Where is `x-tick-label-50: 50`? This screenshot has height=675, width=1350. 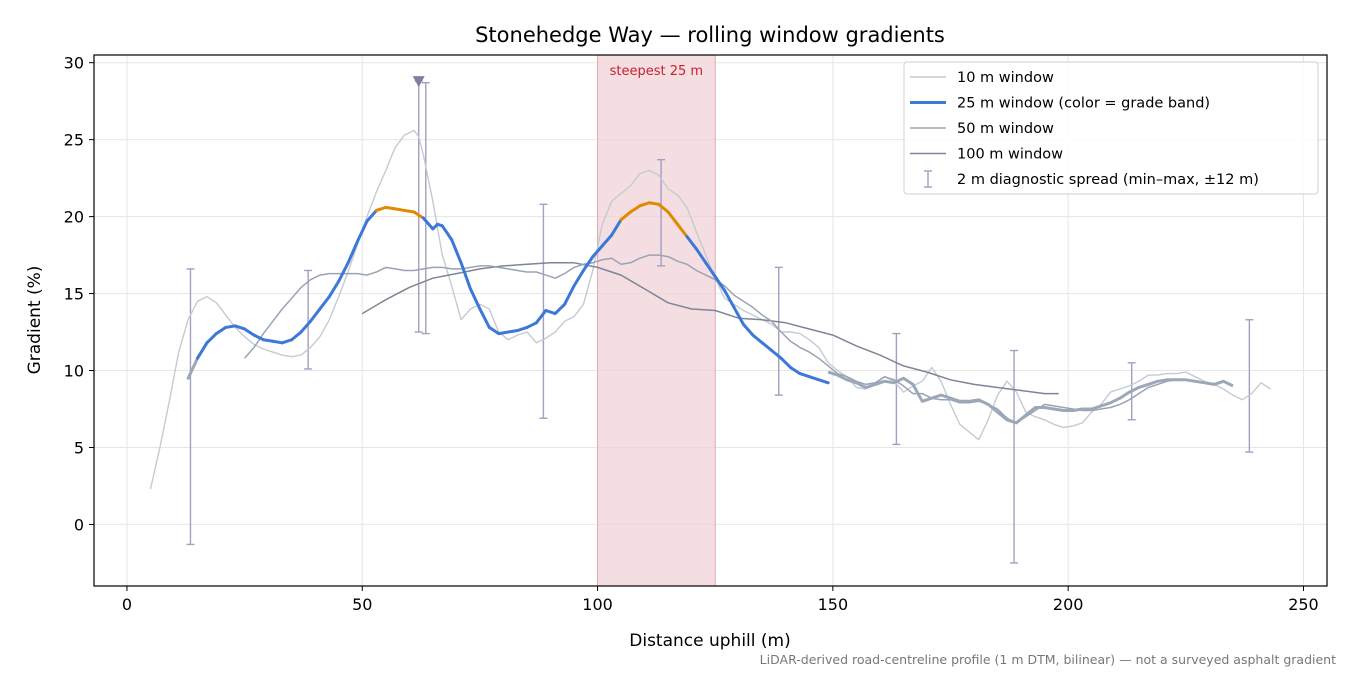 x-tick-label-50: 50 is located at coordinates (362, 604).